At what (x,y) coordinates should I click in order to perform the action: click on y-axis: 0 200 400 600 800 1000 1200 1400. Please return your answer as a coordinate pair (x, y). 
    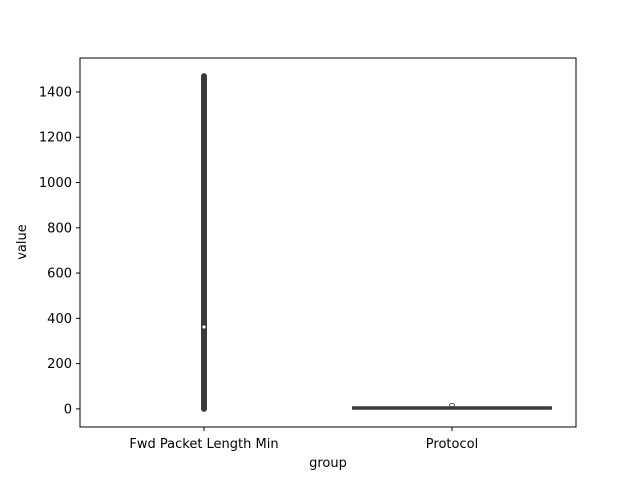
    Looking at the image, I should click on (59, 251).